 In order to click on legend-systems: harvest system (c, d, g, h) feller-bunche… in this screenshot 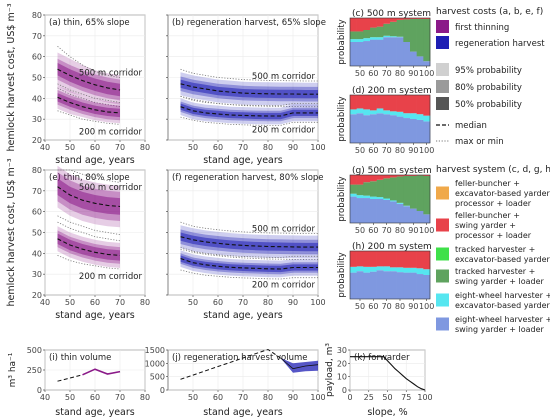, I will do `click(493, 249)`.